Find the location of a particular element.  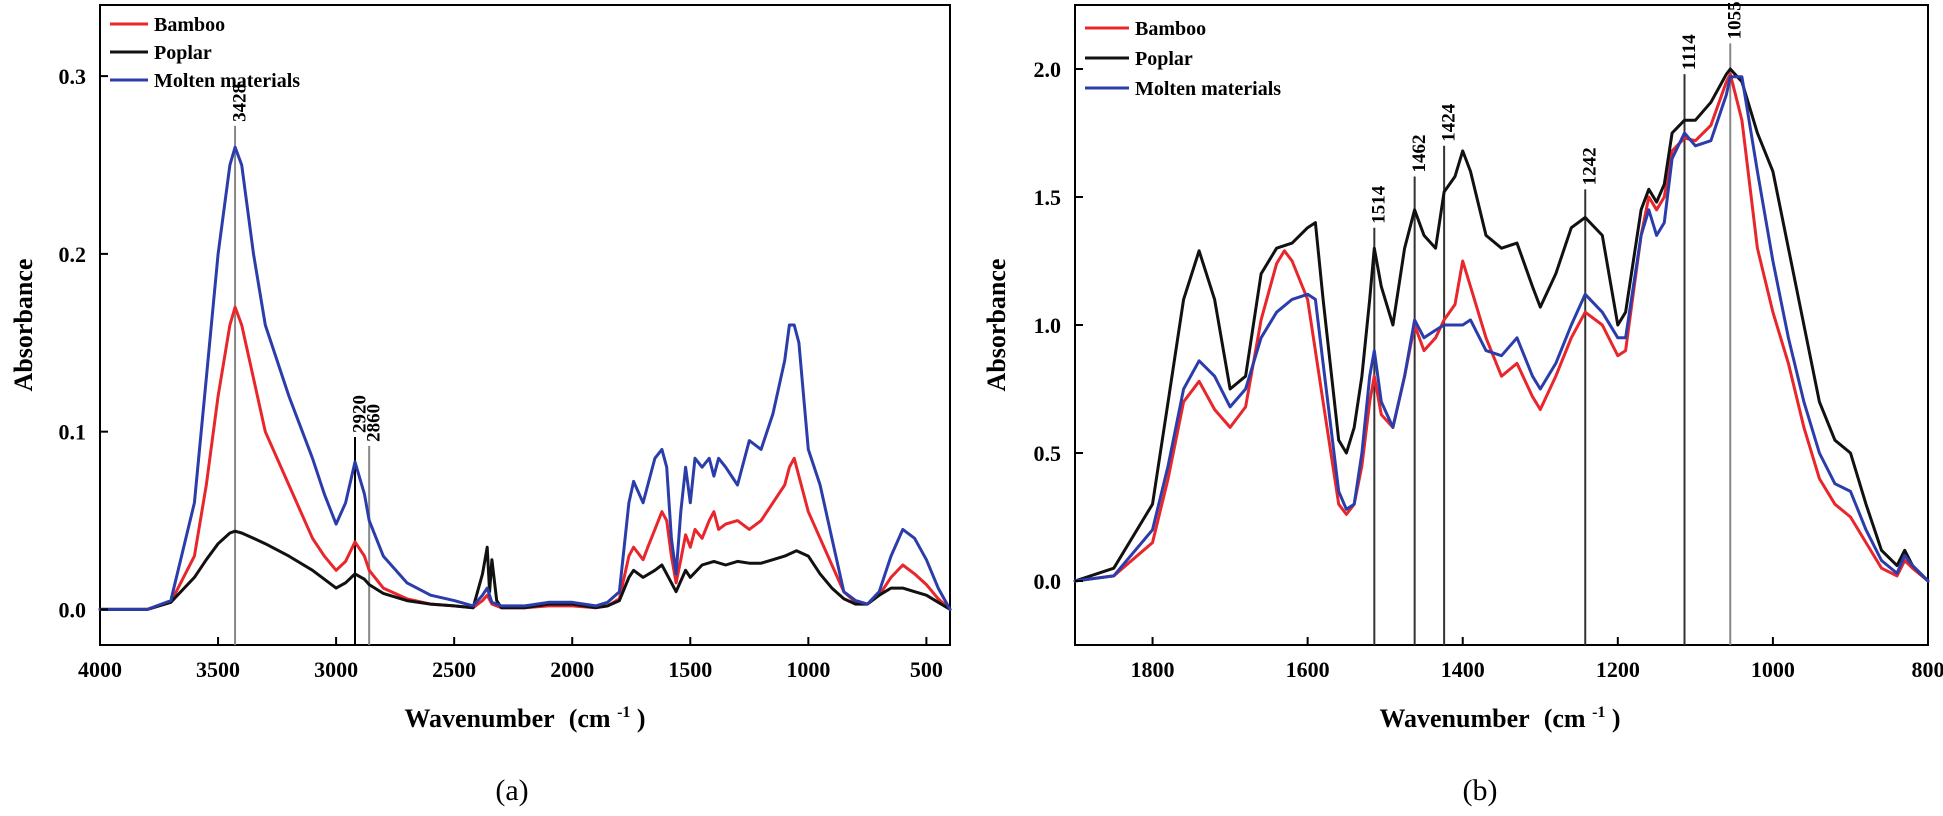

x-tick-label: 4000 is located at coordinates (100, 669).